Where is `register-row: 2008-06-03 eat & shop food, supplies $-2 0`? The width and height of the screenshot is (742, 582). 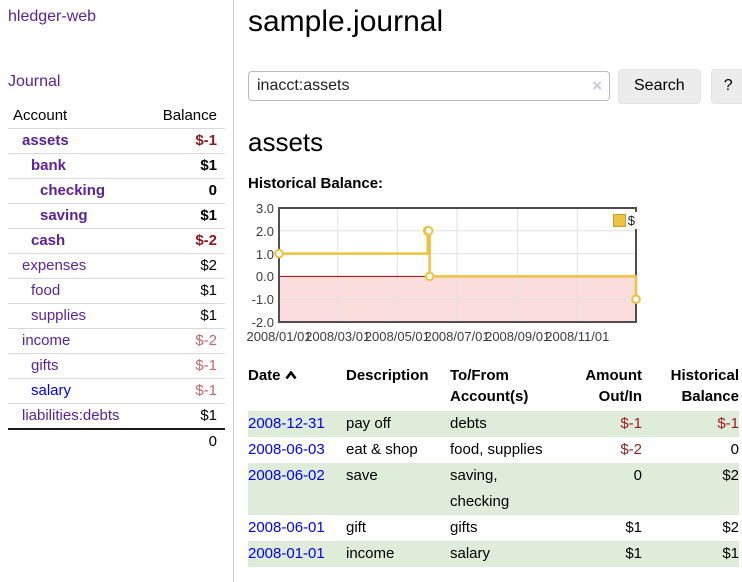 register-row: 2008-06-03 eat & shop food, supplies $-2 0 is located at coordinates (493, 450).